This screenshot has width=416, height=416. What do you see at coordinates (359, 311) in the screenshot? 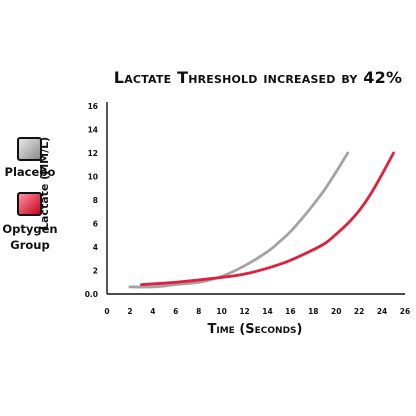
I see `x-tick-label: 22` at bounding box center [359, 311].